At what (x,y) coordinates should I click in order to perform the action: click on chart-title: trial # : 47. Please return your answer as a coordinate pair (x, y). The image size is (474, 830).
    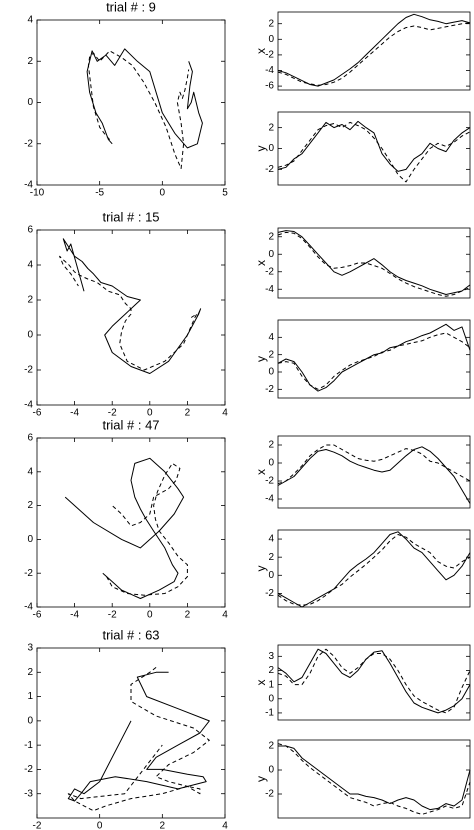
    Looking at the image, I should click on (130, 424).